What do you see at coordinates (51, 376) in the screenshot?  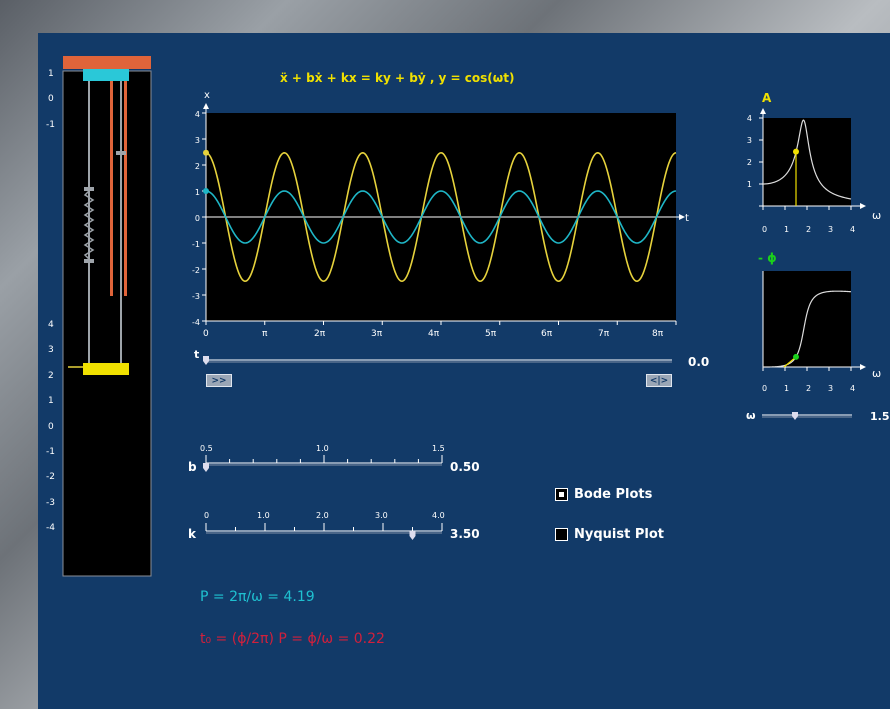 I see `tick-label: 2` at bounding box center [51, 376].